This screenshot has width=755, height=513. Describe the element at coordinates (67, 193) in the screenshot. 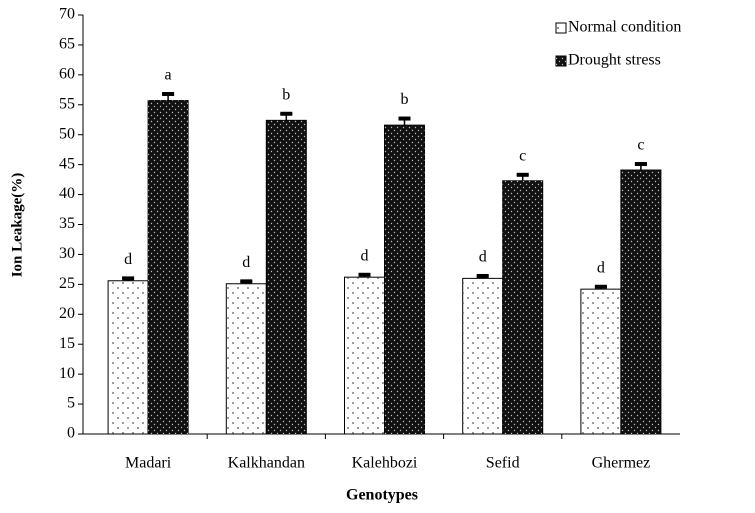

I see `y-tick-label: 40` at that location.